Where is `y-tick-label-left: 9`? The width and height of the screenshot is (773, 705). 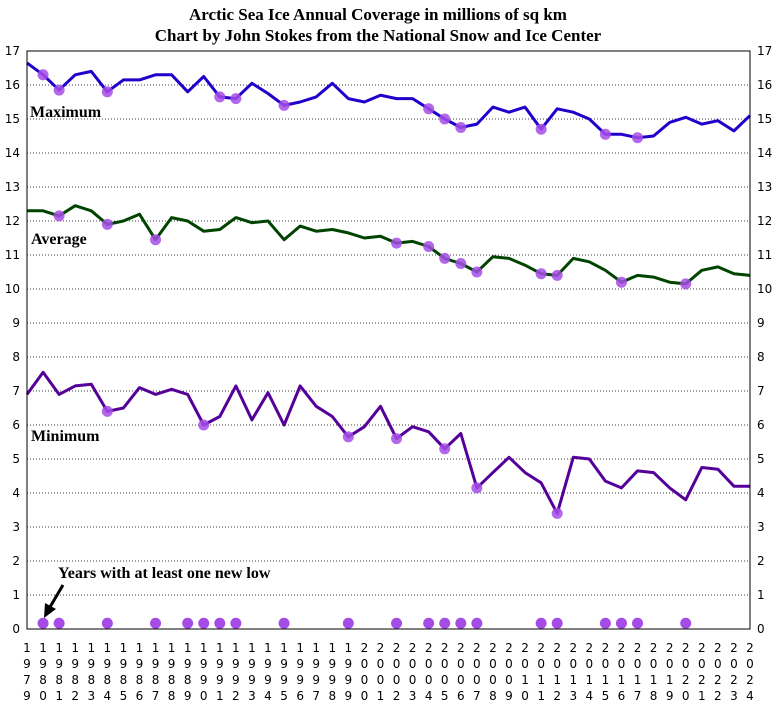 y-tick-label-left: 9 is located at coordinates (16, 323).